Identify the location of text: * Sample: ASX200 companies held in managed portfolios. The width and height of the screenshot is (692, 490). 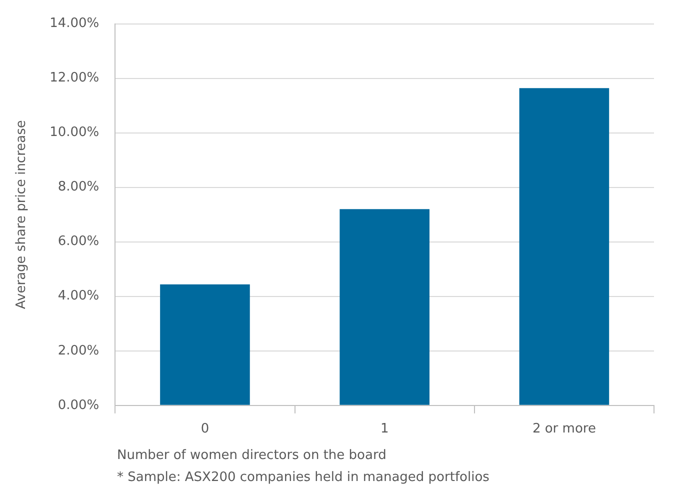
(303, 477).